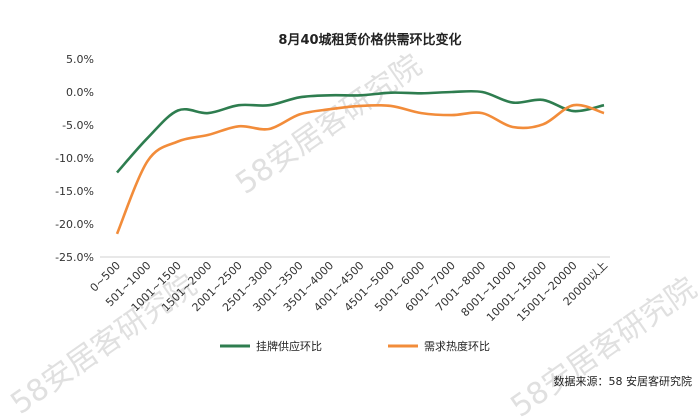 This screenshot has height=420, width=700. Describe the element at coordinates (289, 346) in the screenshot. I see `legend-label-supply: 挂牌供应环比` at that location.